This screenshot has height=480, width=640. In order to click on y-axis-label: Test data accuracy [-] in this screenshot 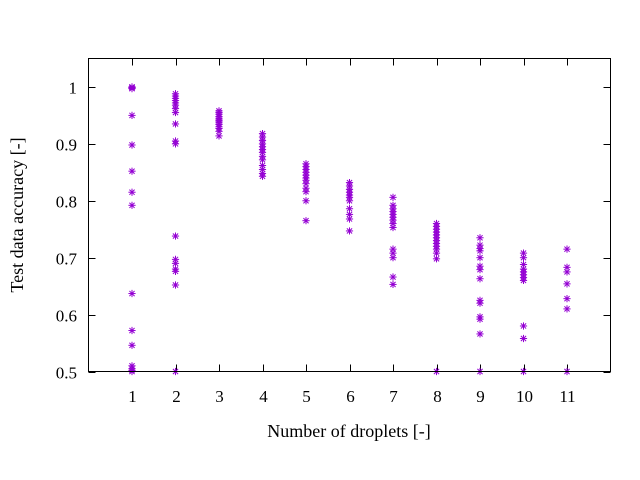, I will do `click(17, 214)`.